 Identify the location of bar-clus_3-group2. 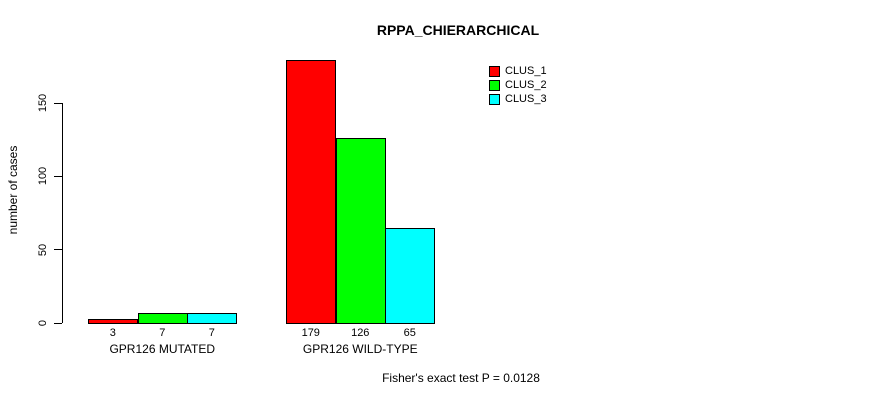
(410, 276).